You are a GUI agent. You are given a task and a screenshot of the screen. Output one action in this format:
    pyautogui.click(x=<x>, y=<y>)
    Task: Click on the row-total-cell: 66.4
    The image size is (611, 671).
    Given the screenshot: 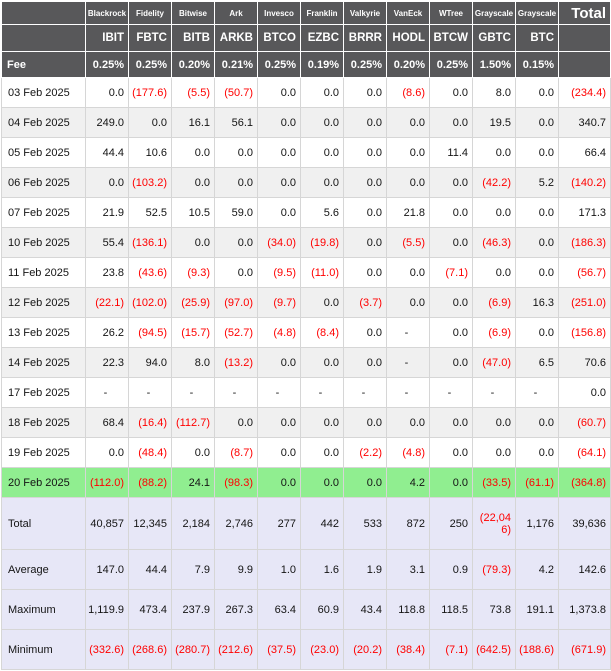 What is the action you would take?
    pyautogui.click(x=584, y=152)
    